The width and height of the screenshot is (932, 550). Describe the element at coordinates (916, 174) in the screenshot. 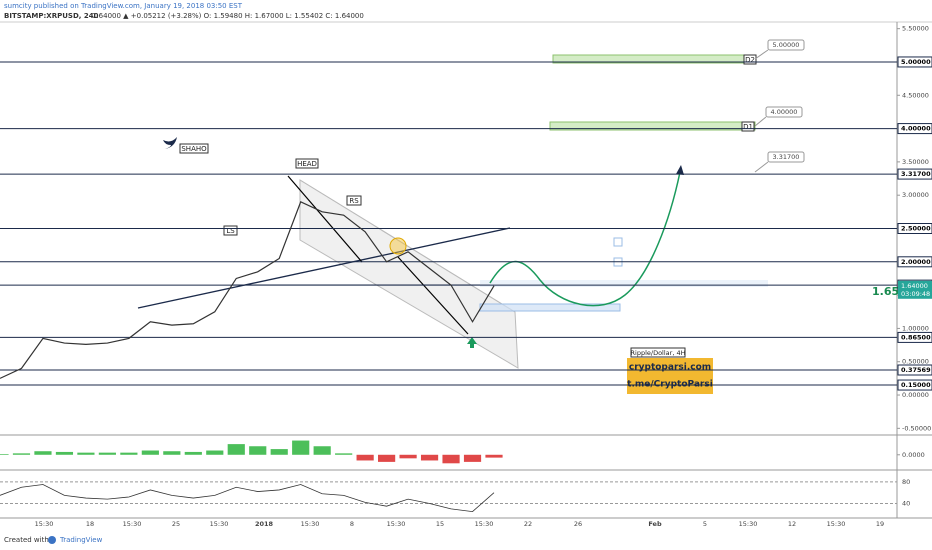

I see `level-label: 3.31700` at that location.